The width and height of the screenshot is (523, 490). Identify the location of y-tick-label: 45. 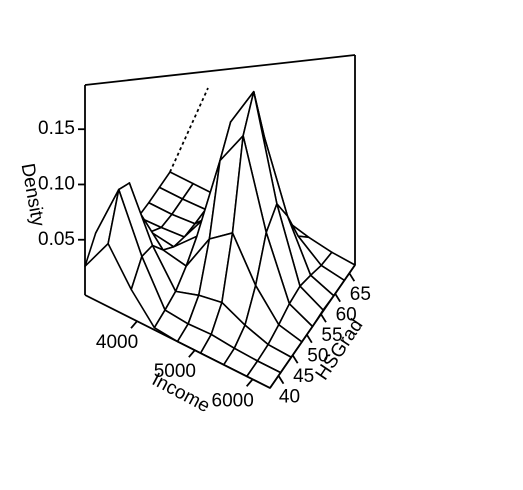
(303, 376).